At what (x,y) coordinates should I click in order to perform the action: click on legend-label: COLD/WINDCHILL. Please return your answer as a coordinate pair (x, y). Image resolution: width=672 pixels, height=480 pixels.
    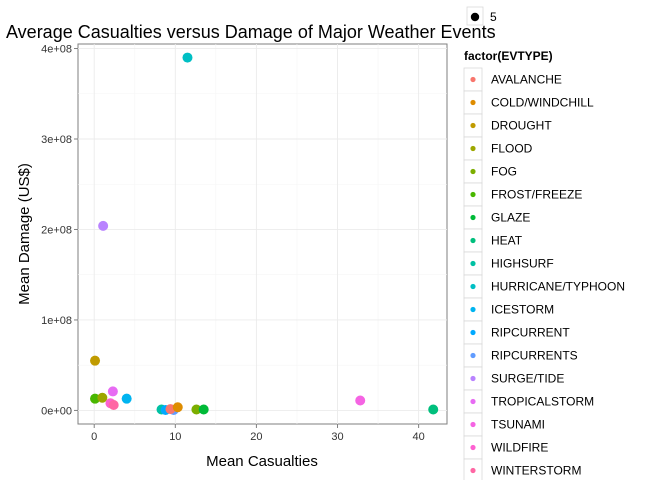
    Looking at the image, I should click on (542, 103).